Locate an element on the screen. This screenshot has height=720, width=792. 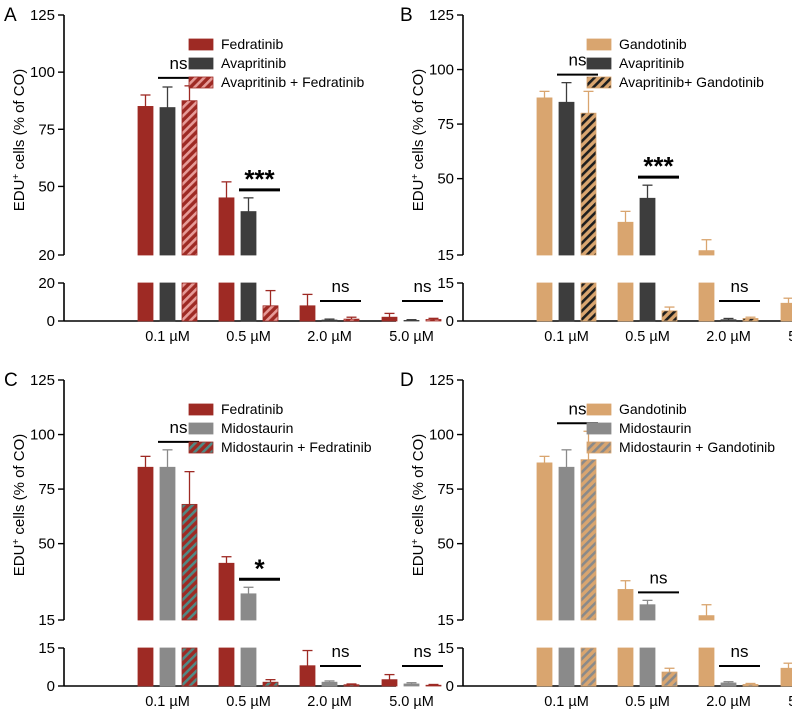
legend-label: Avapritinib + Fedratinib is located at coordinates (293, 82).